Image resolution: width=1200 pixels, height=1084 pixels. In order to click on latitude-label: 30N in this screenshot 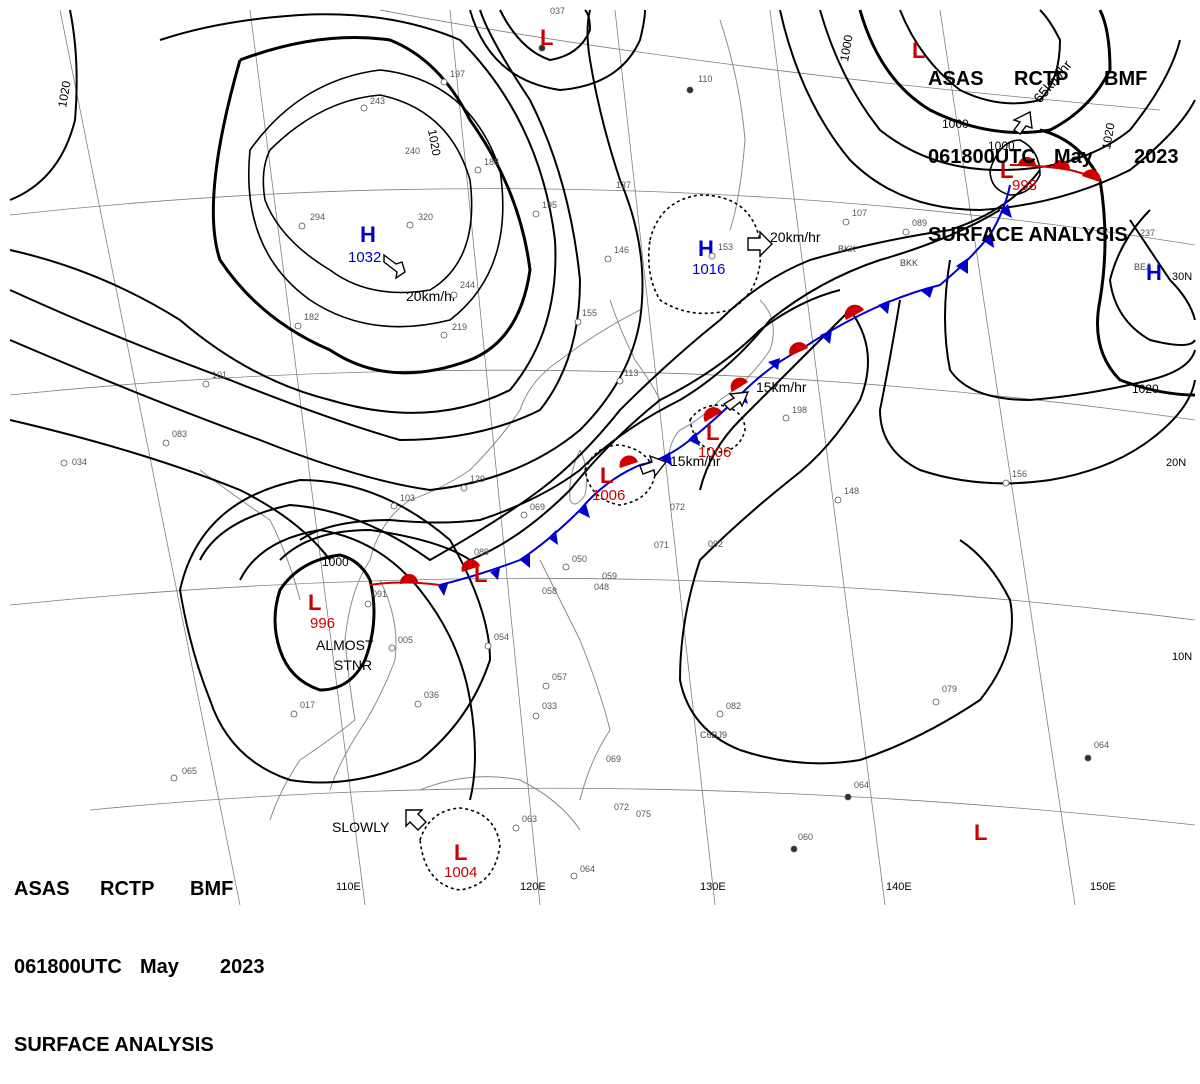, I will do `click(1182, 277)`.